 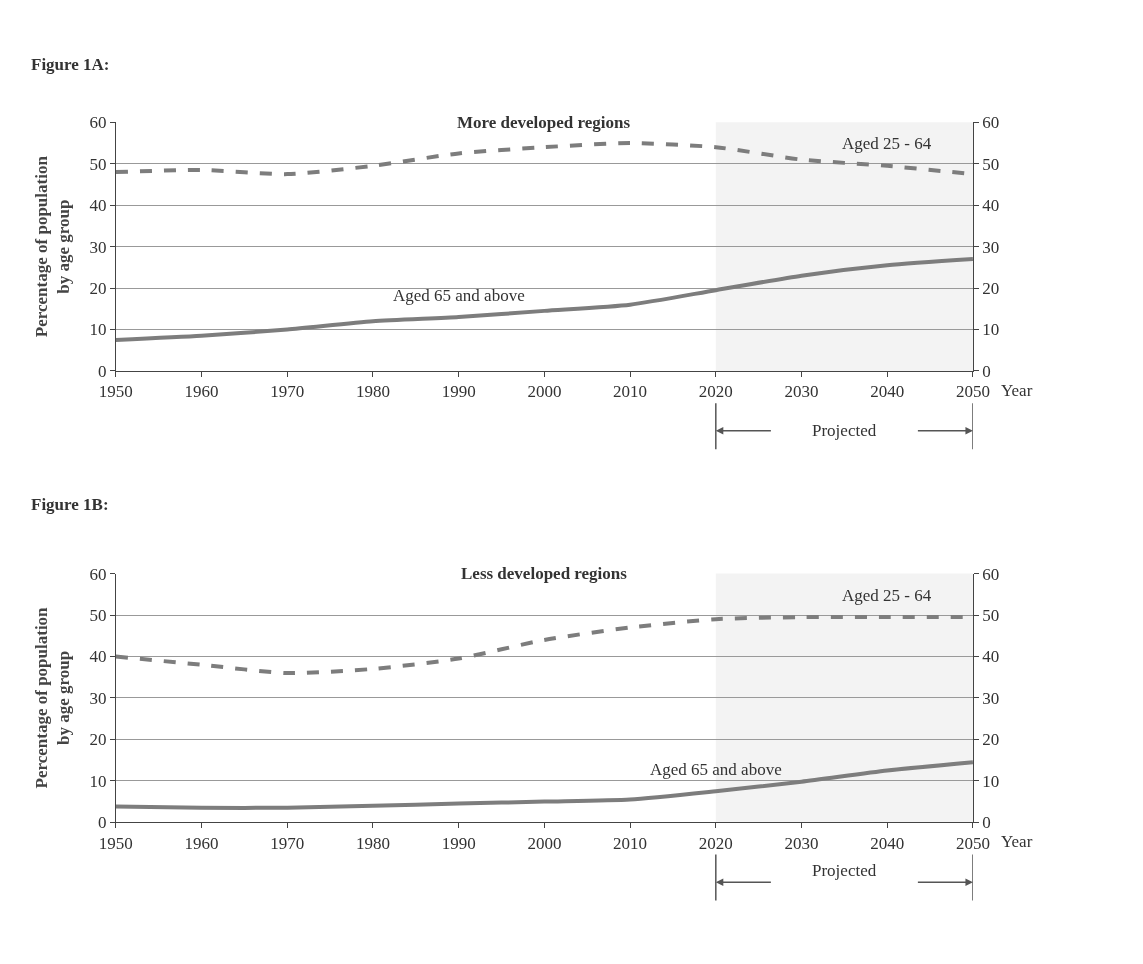 I want to click on chart-subtitle: Less developed regions, so click(x=544, y=573).